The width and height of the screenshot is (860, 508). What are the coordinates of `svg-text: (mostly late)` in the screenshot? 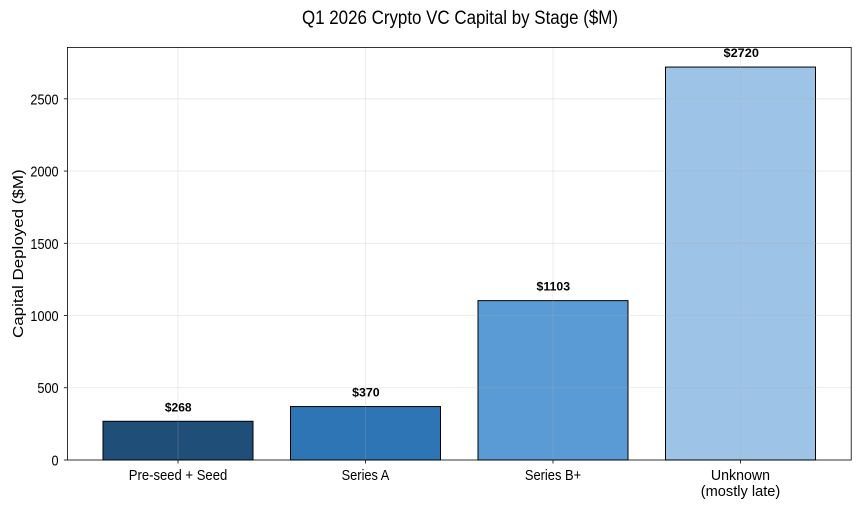 It's located at (741, 491).